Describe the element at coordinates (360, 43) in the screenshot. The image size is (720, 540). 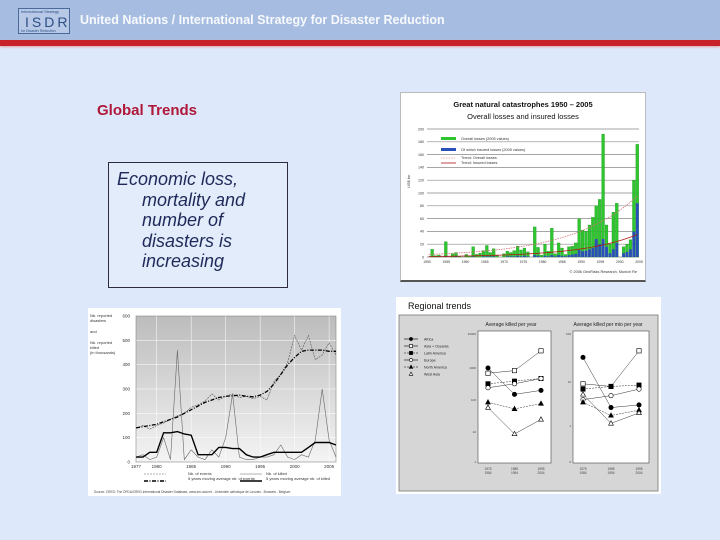
I see `accent-divider` at that location.